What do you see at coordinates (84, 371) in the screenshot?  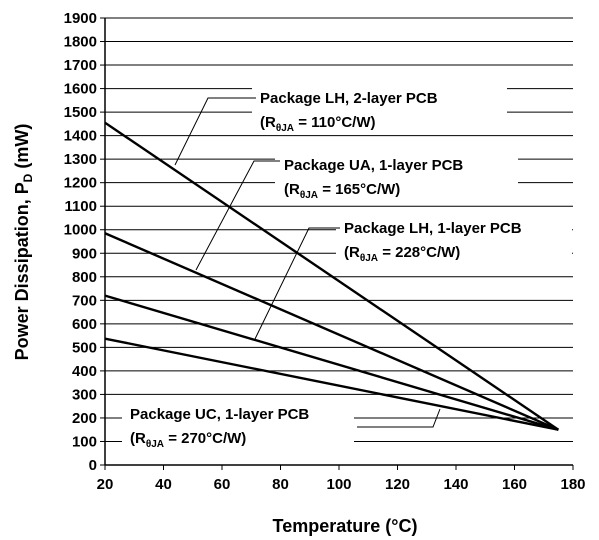 I see `y-tick-label: 400` at bounding box center [84, 371].